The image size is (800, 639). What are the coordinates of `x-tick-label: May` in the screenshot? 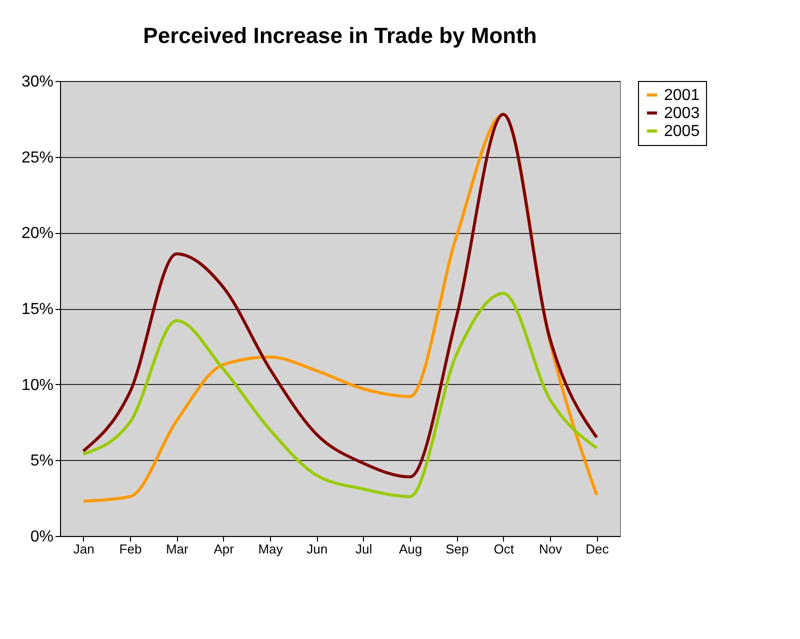 It's located at (271, 549).